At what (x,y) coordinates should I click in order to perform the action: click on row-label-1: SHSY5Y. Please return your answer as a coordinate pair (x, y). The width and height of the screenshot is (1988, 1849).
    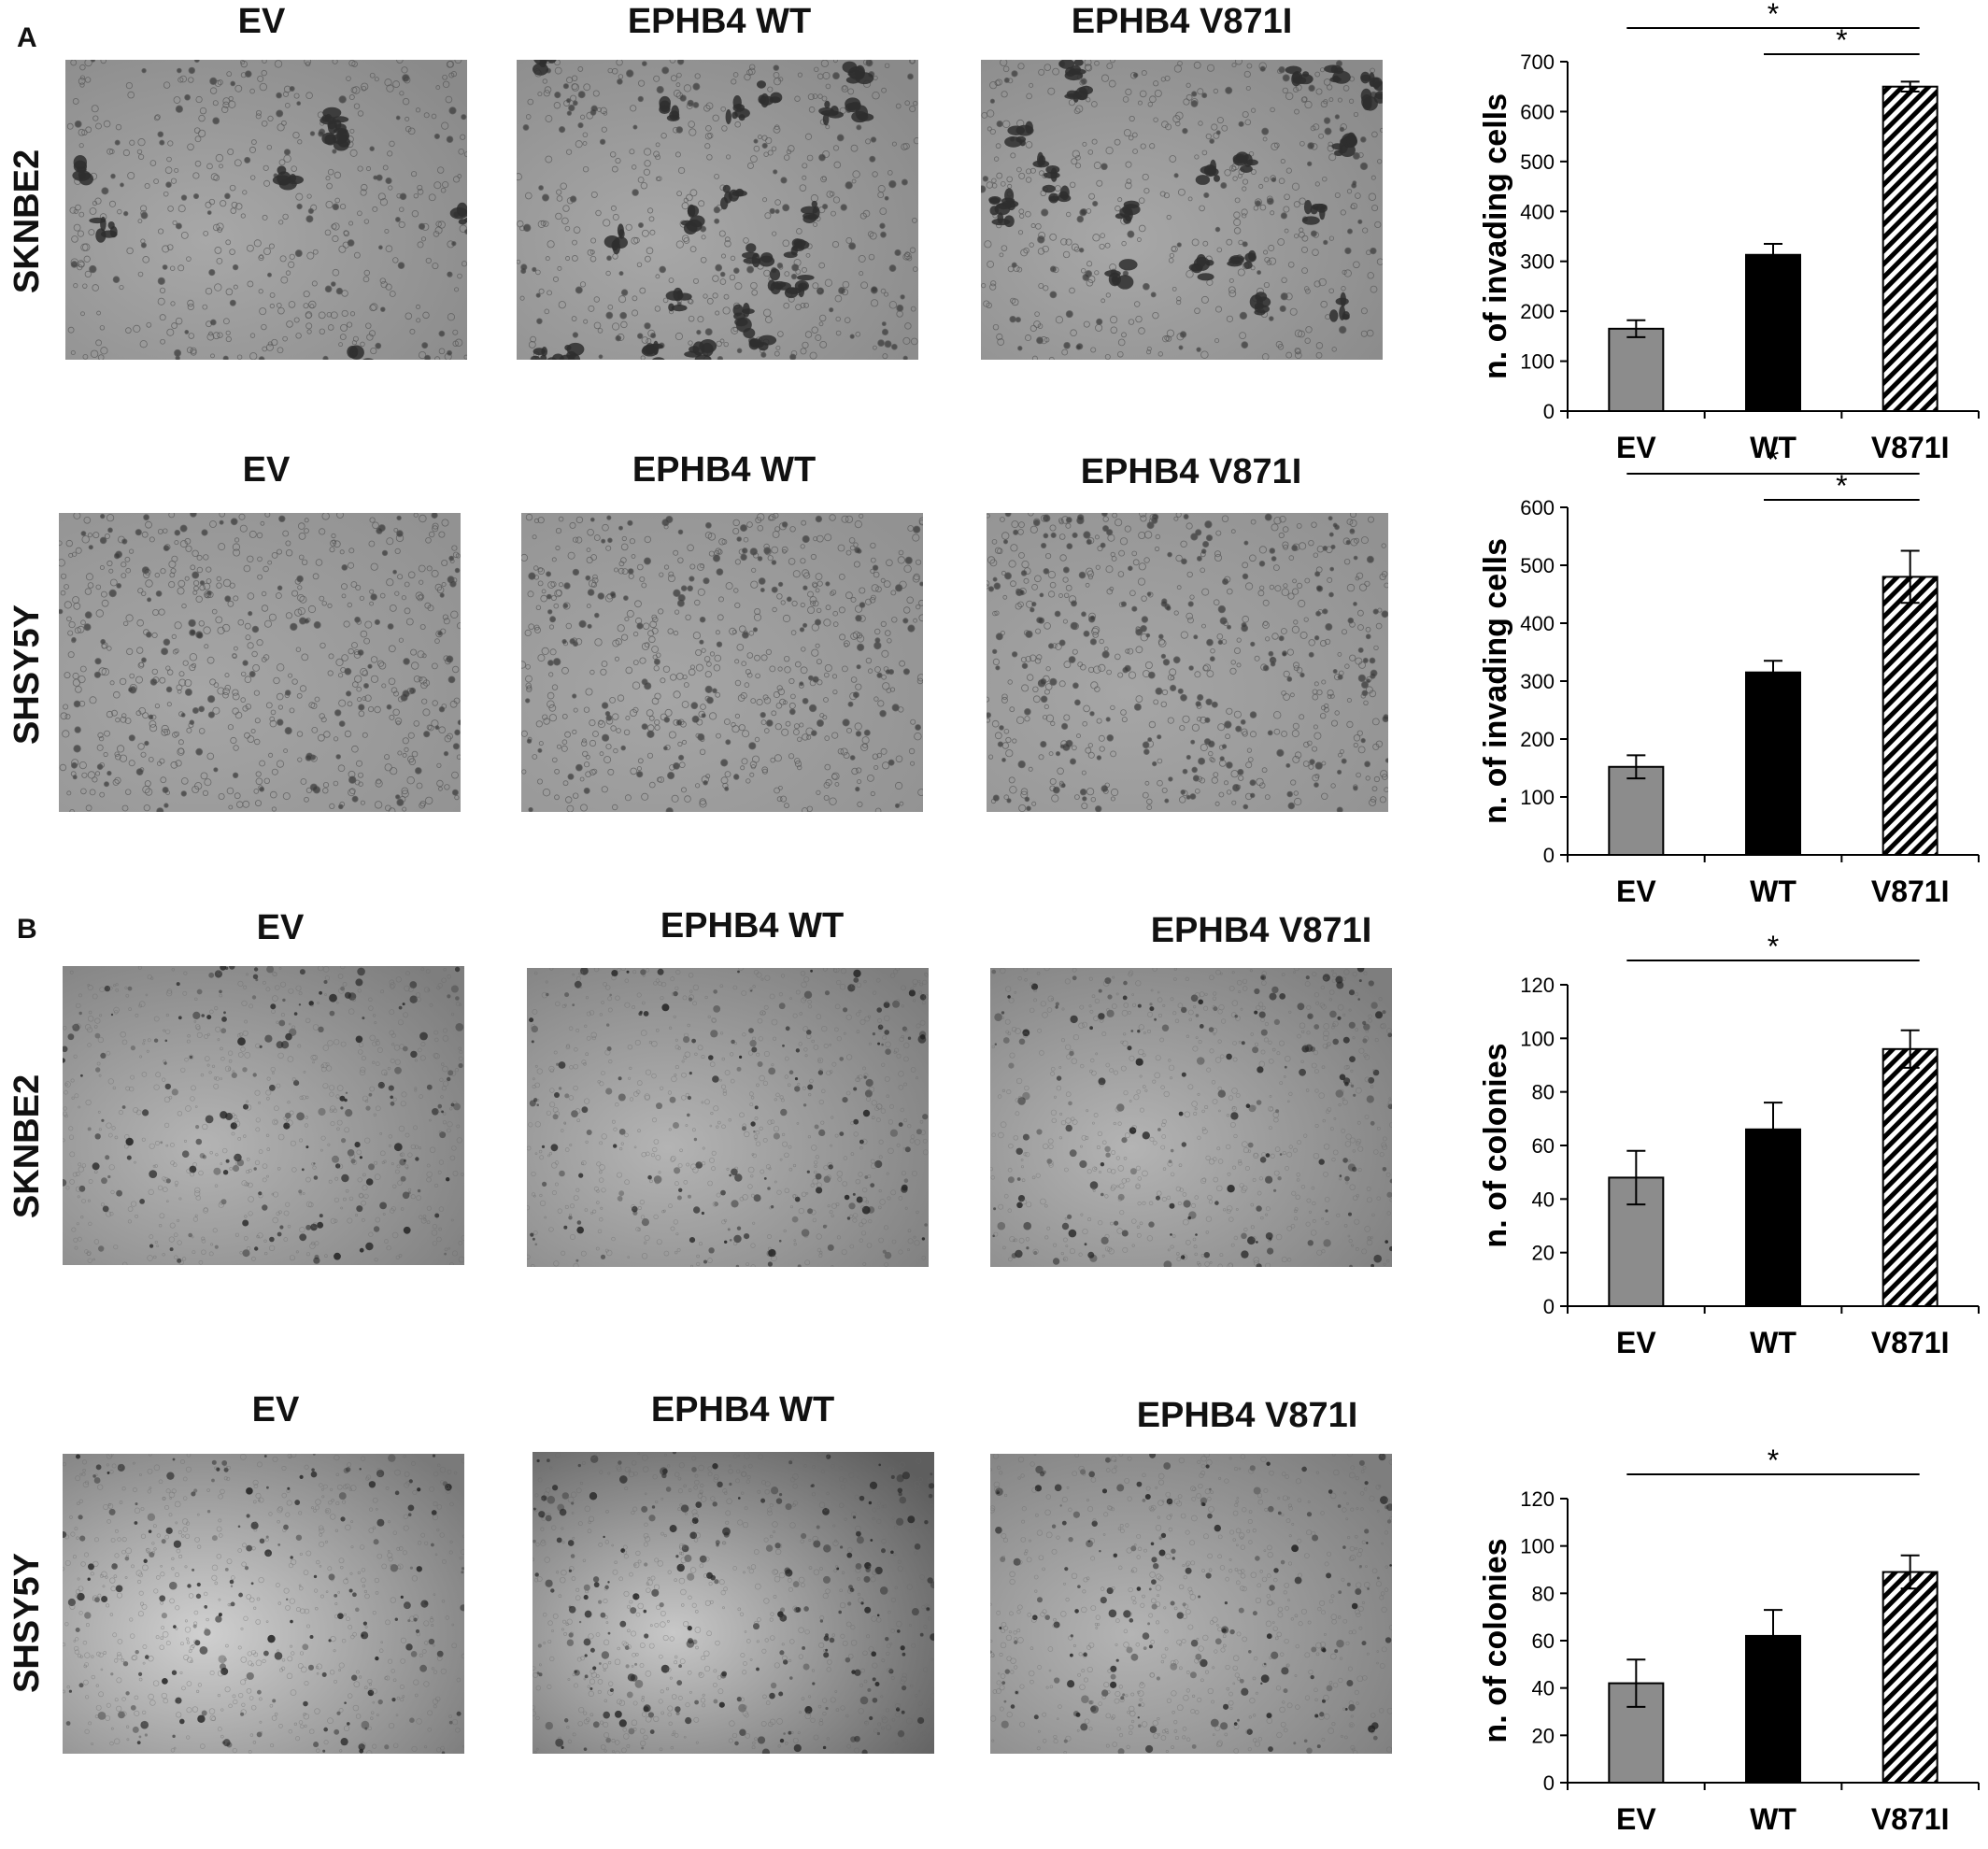
    Looking at the image, I should click on (27, 674).